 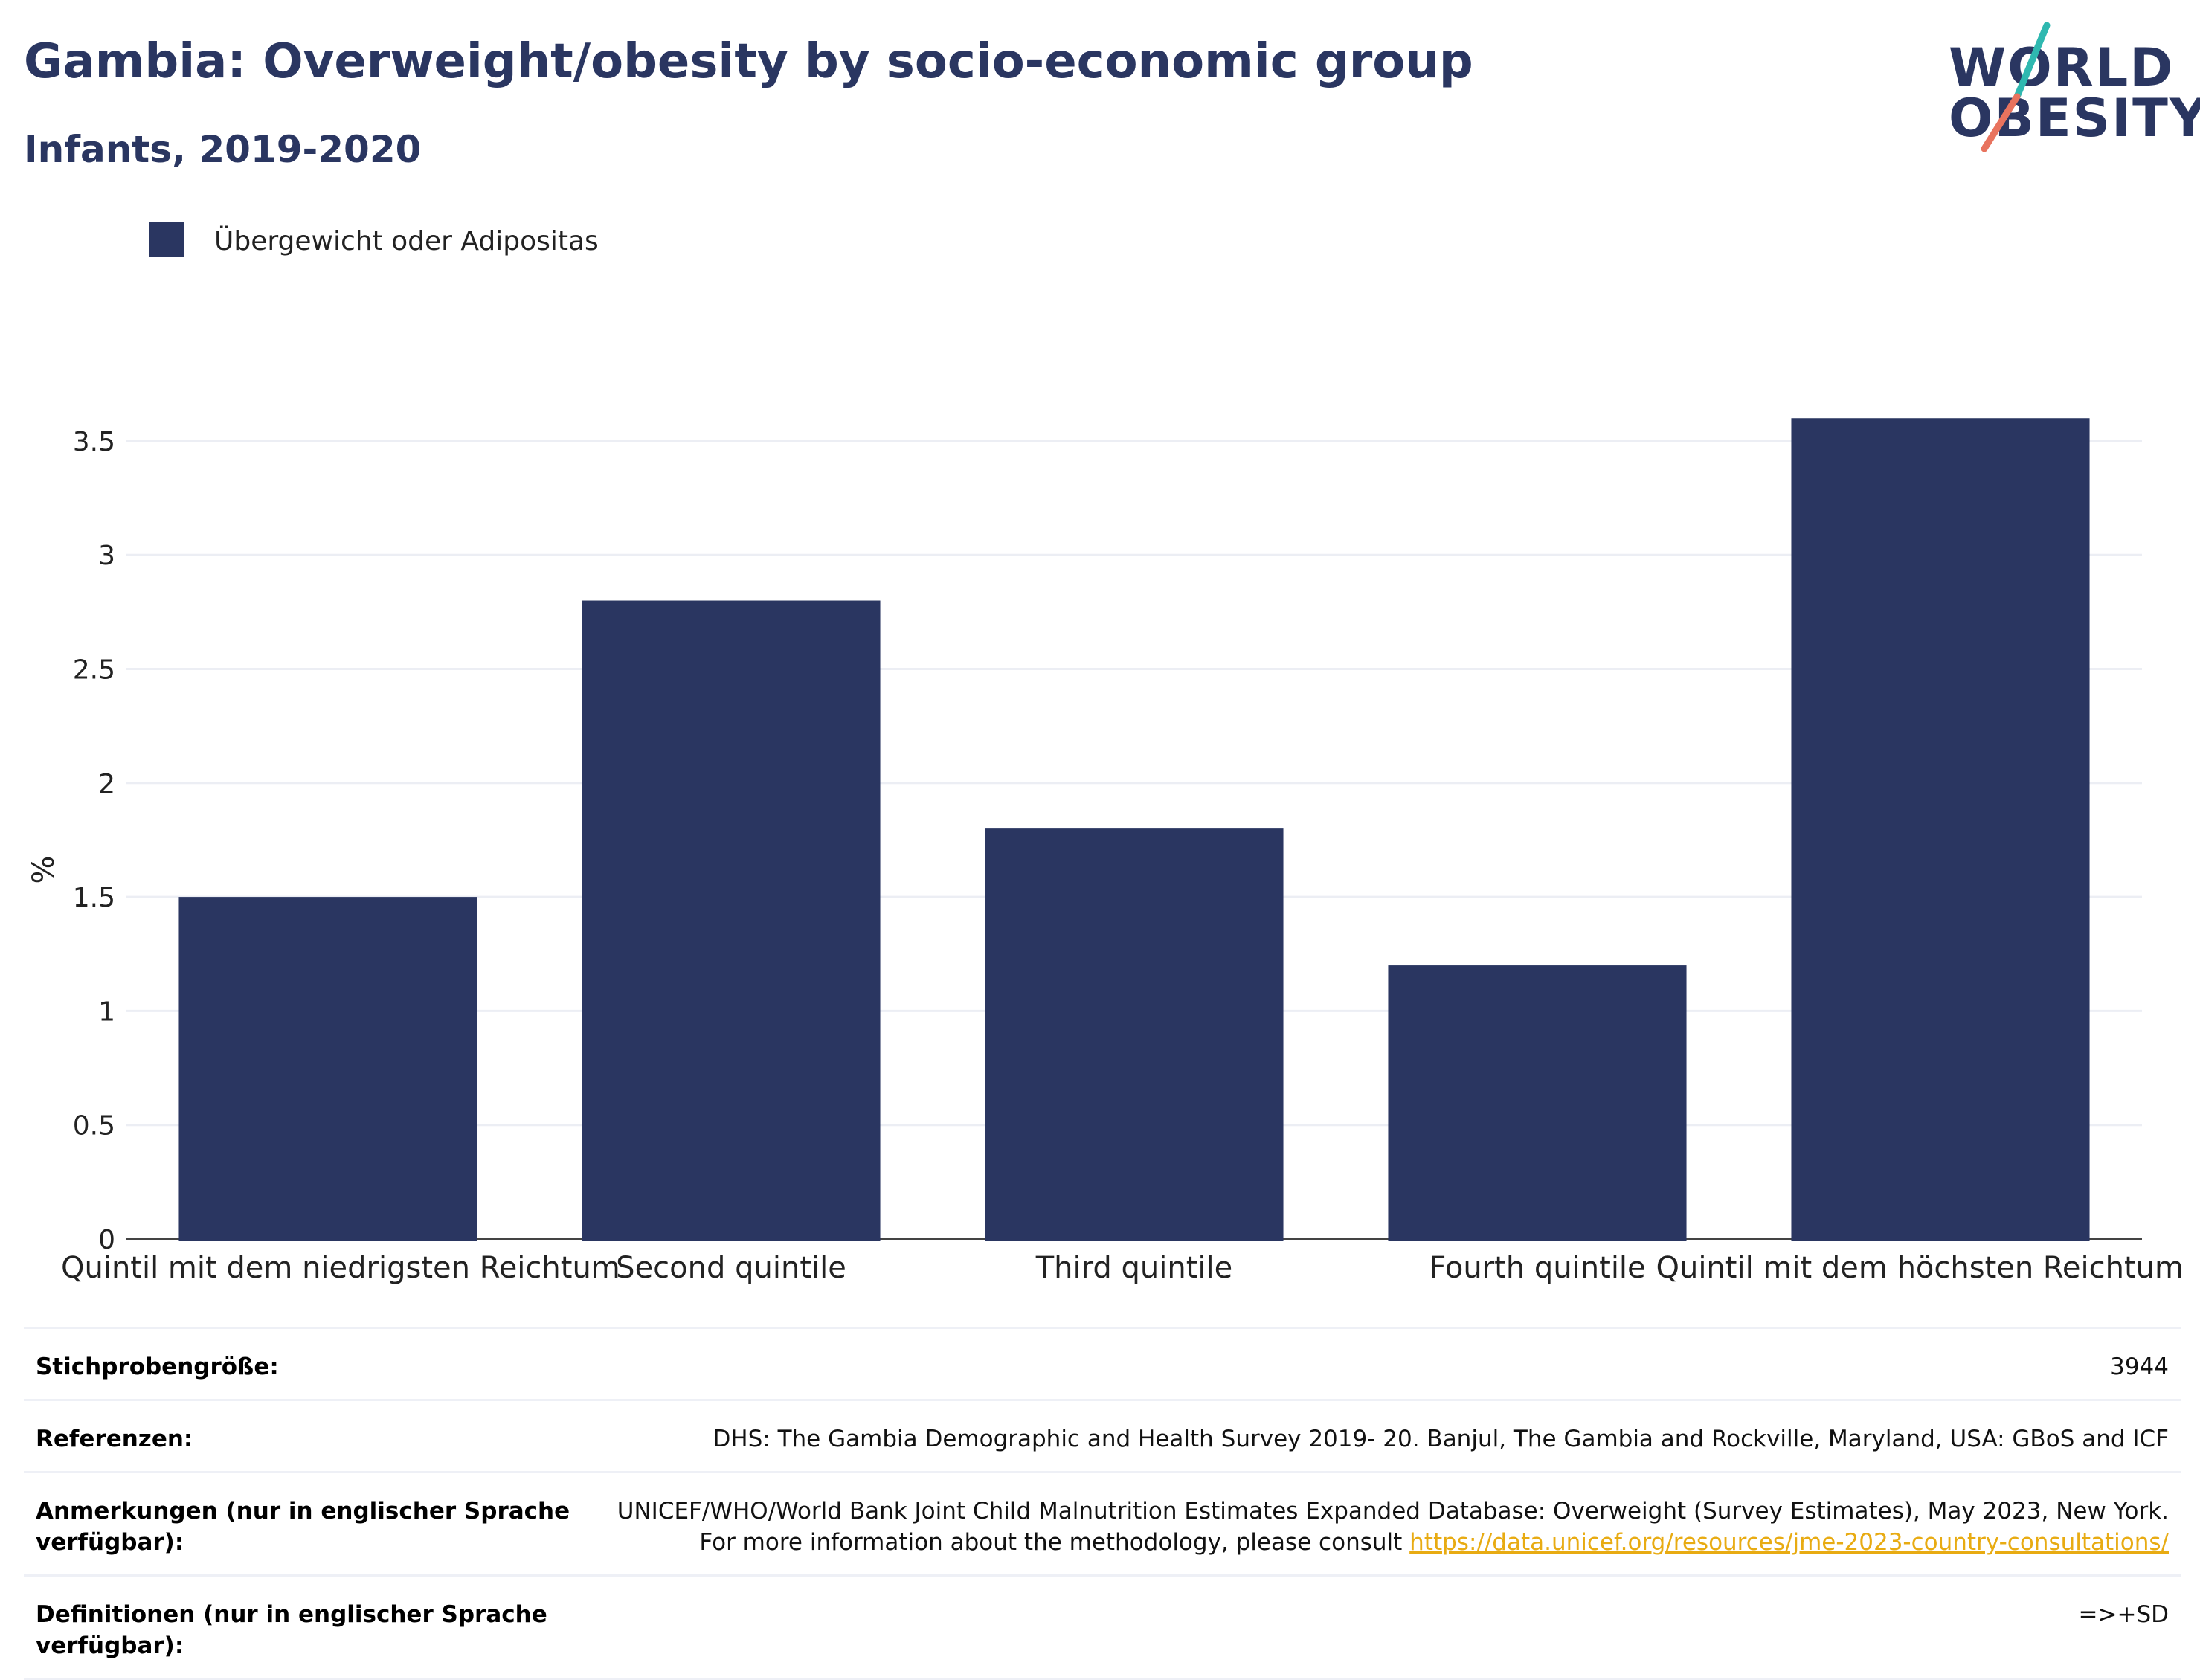 I want to click on legend-swatch, so click(x=166, y=239).